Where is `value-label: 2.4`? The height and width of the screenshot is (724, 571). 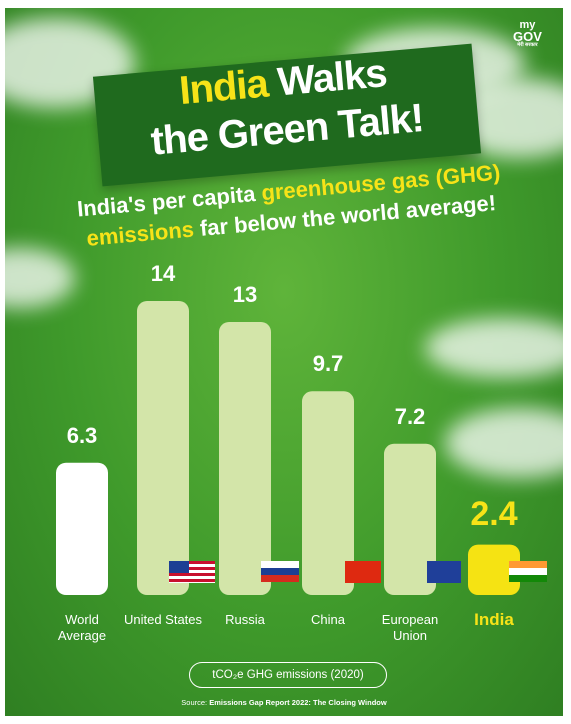 value-label: 2.4 is located at coordinates (494, 513).